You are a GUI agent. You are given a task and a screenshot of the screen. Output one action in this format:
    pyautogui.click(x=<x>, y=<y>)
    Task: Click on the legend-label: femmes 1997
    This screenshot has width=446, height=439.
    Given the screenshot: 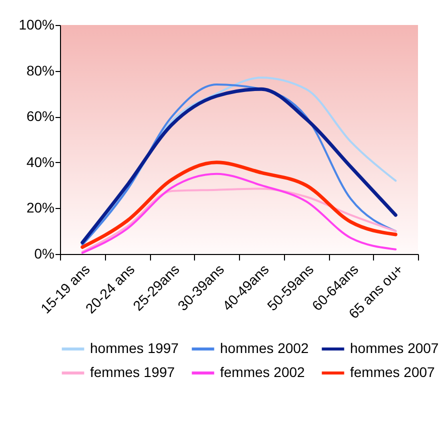 What is the action you would take?
    pyautogui.click(x=133, y=372)
    